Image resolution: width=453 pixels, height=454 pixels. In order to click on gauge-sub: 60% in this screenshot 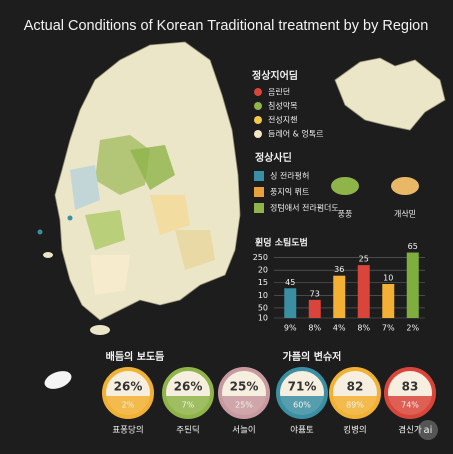, I will do `click(302, 405)`.